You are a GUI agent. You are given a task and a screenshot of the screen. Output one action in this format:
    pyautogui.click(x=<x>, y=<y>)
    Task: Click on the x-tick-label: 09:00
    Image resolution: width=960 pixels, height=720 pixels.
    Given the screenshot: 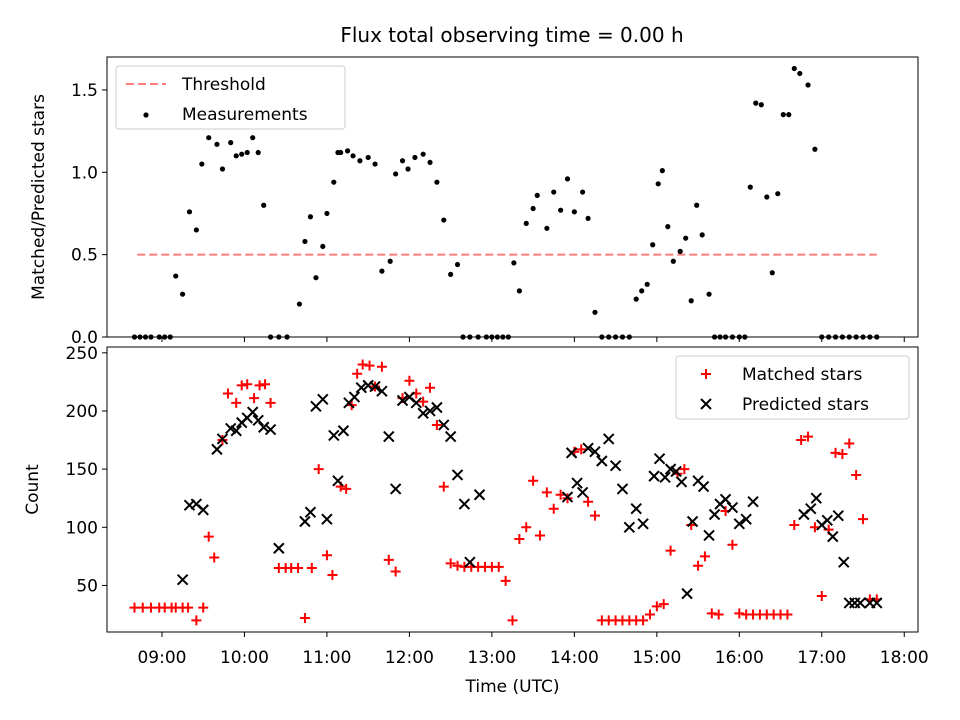 What is the action you would take?
    pyautogui.click(x=161, y=658)
    